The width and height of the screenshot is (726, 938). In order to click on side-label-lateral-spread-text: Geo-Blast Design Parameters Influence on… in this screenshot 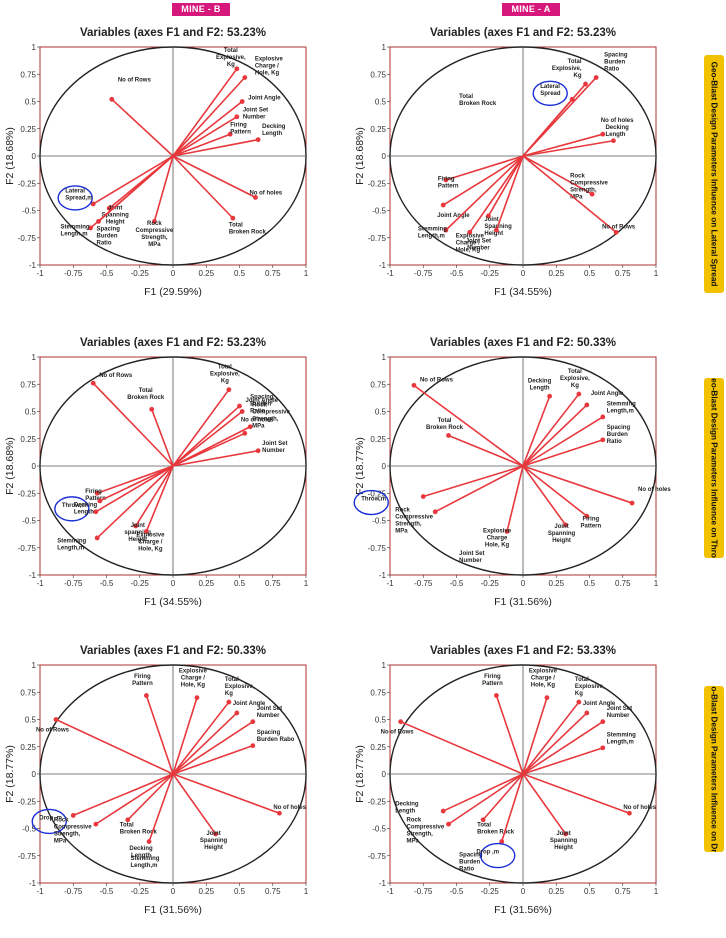, I will do `click(714, 174)`.